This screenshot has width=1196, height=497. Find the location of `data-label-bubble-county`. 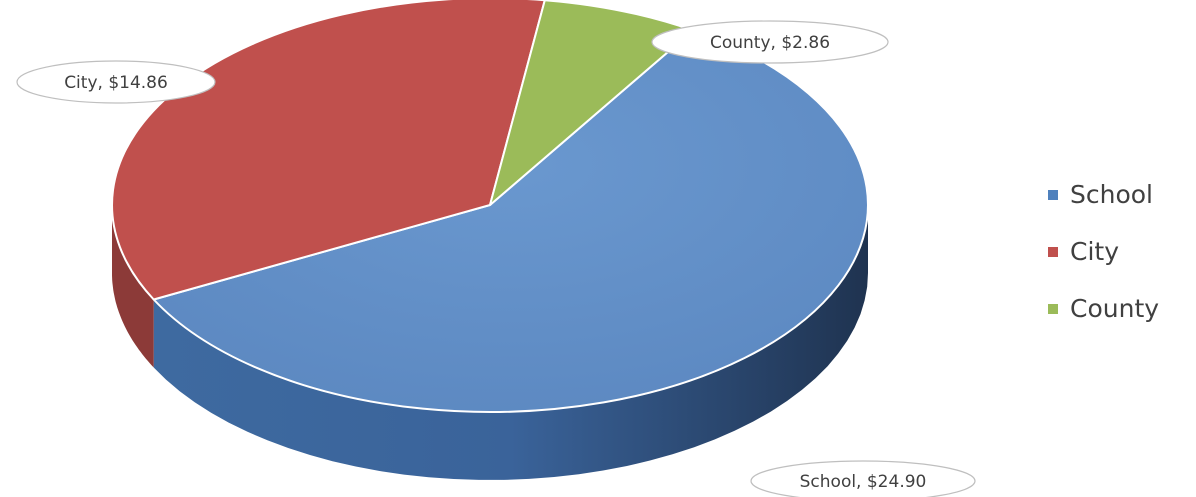

data-label-bubble-county is located at coordinates (770, 42).